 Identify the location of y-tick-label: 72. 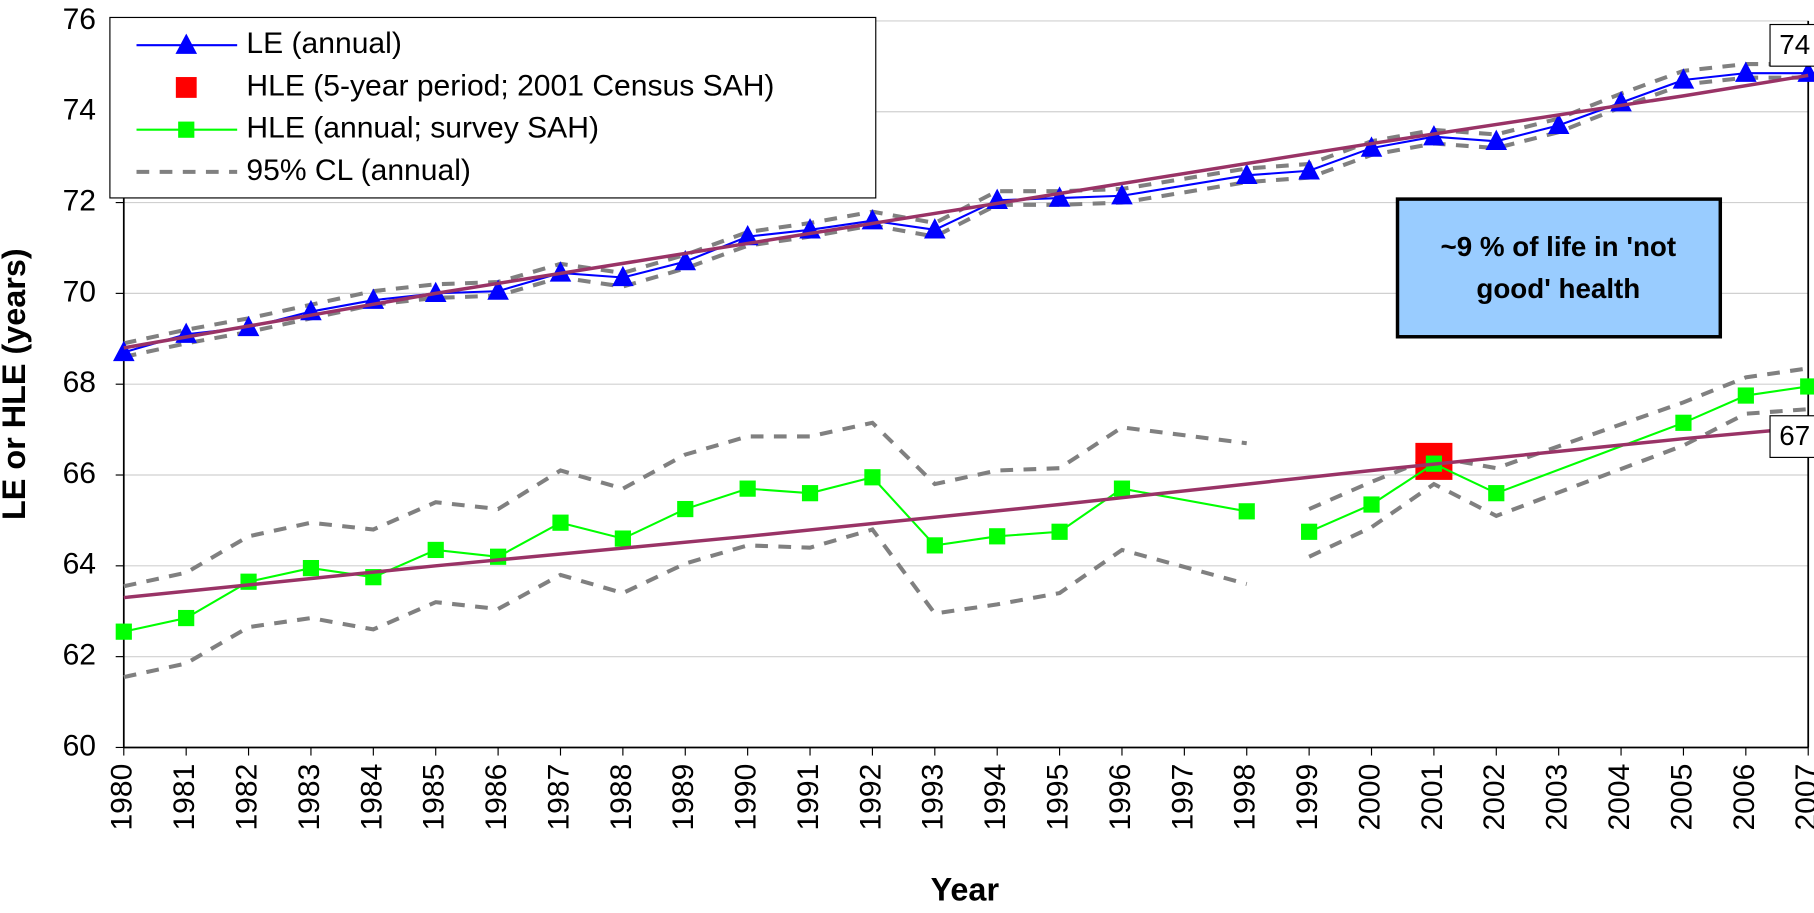
(79, 201).